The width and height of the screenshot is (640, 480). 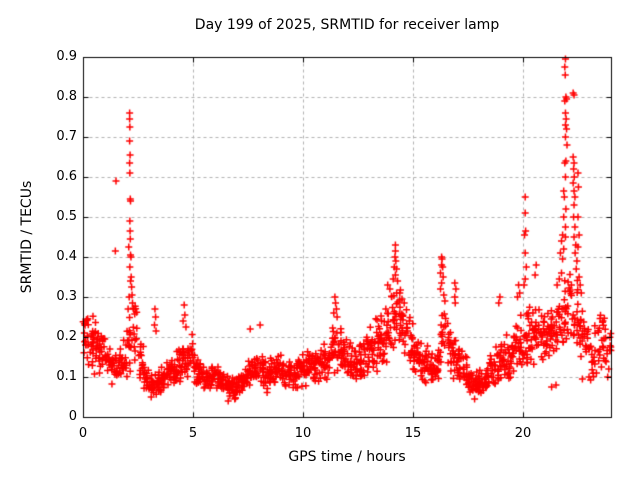 I want to click on x-tick-label: 10, so click(x=303, y=433).